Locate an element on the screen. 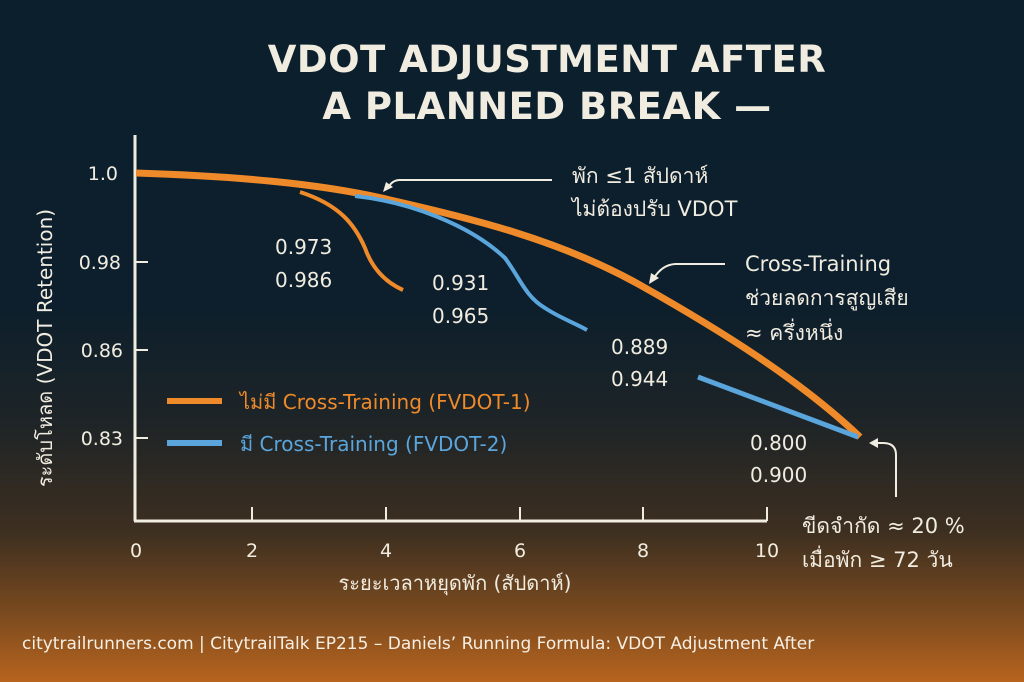 Image resolution: width=1024 pixels, height=682 pixels. svg-text: 0.889 is located at coordinates (639, 347).